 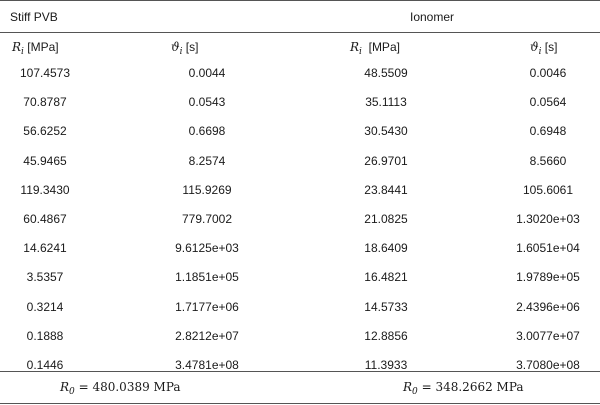 I want to click on cell-pvb-r: 107.4573, so click(x=45, y=73).